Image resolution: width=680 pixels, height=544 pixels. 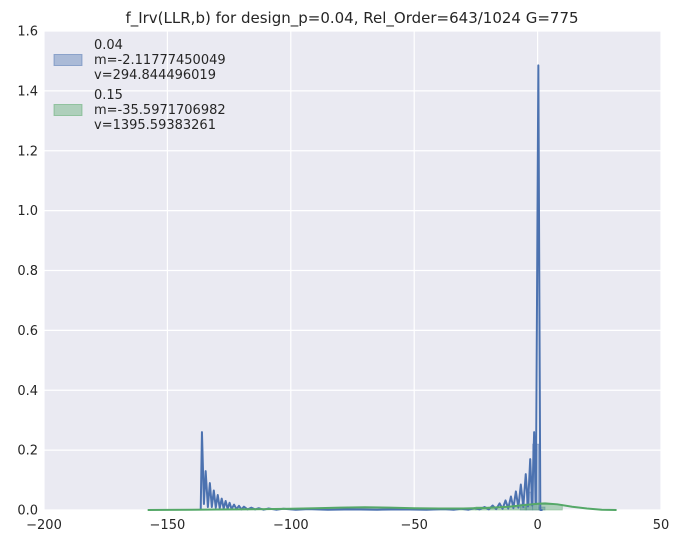 What do you see at coordinates (27, 151) in the screenshot?
I see `y-tick-label: 1.2` at bounding box center [27, 151].